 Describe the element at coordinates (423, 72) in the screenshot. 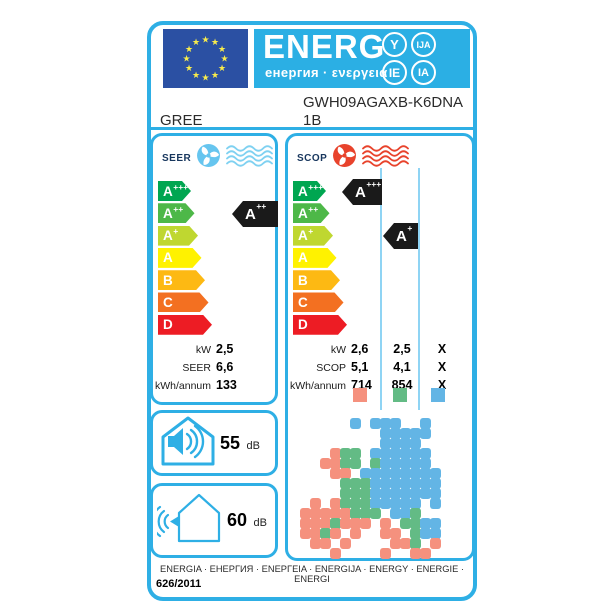

I see `suffix-circle-ia: IA` at that location.